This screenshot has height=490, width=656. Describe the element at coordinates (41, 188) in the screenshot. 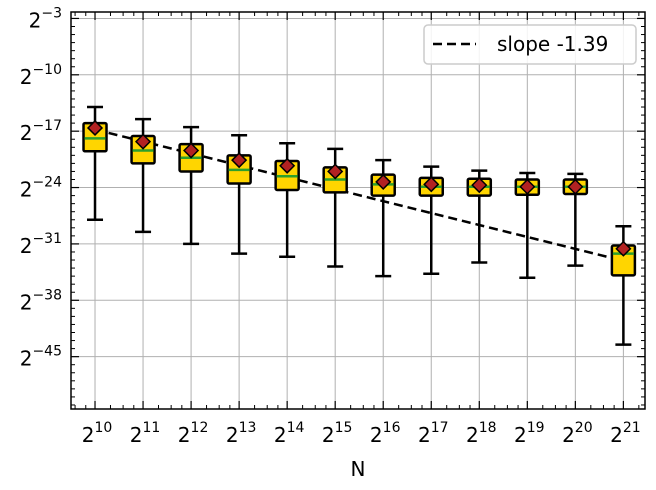

I see `y-tick-label: 2−24` at that location.